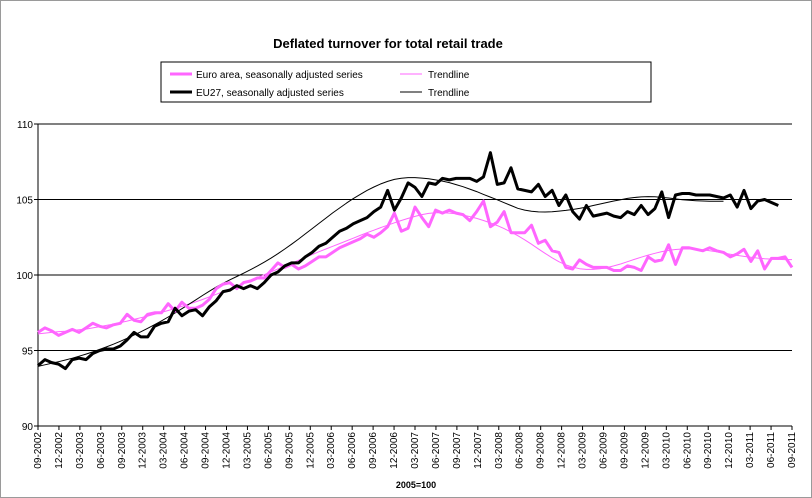 The height and width of the screenshot is (498, 812). Describe the element at coordinates (164, 450) in the screenshot. I see `x-tick-label: 03-2004` at that location.